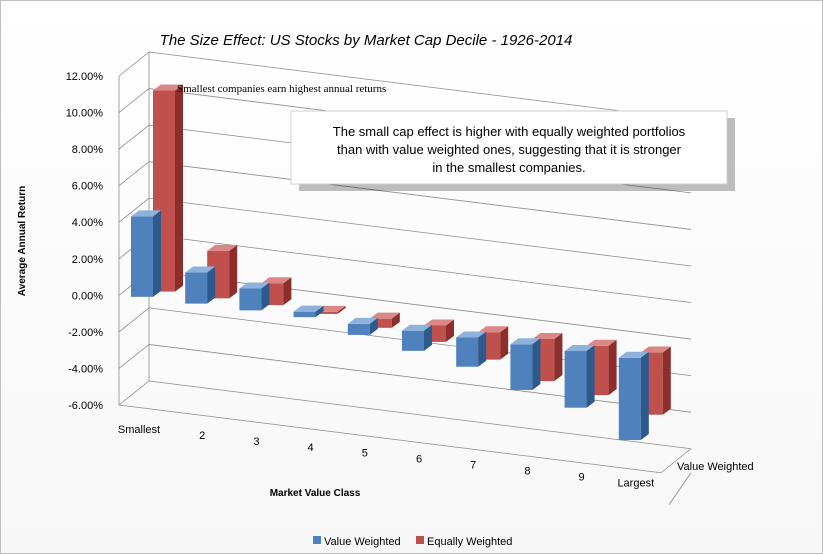 The image size is (823, 555). What do you see at coordinates (315, 493) in the screenshot?
I see `x-axis-label: Market Value Class` at bounding box center [315, 493].